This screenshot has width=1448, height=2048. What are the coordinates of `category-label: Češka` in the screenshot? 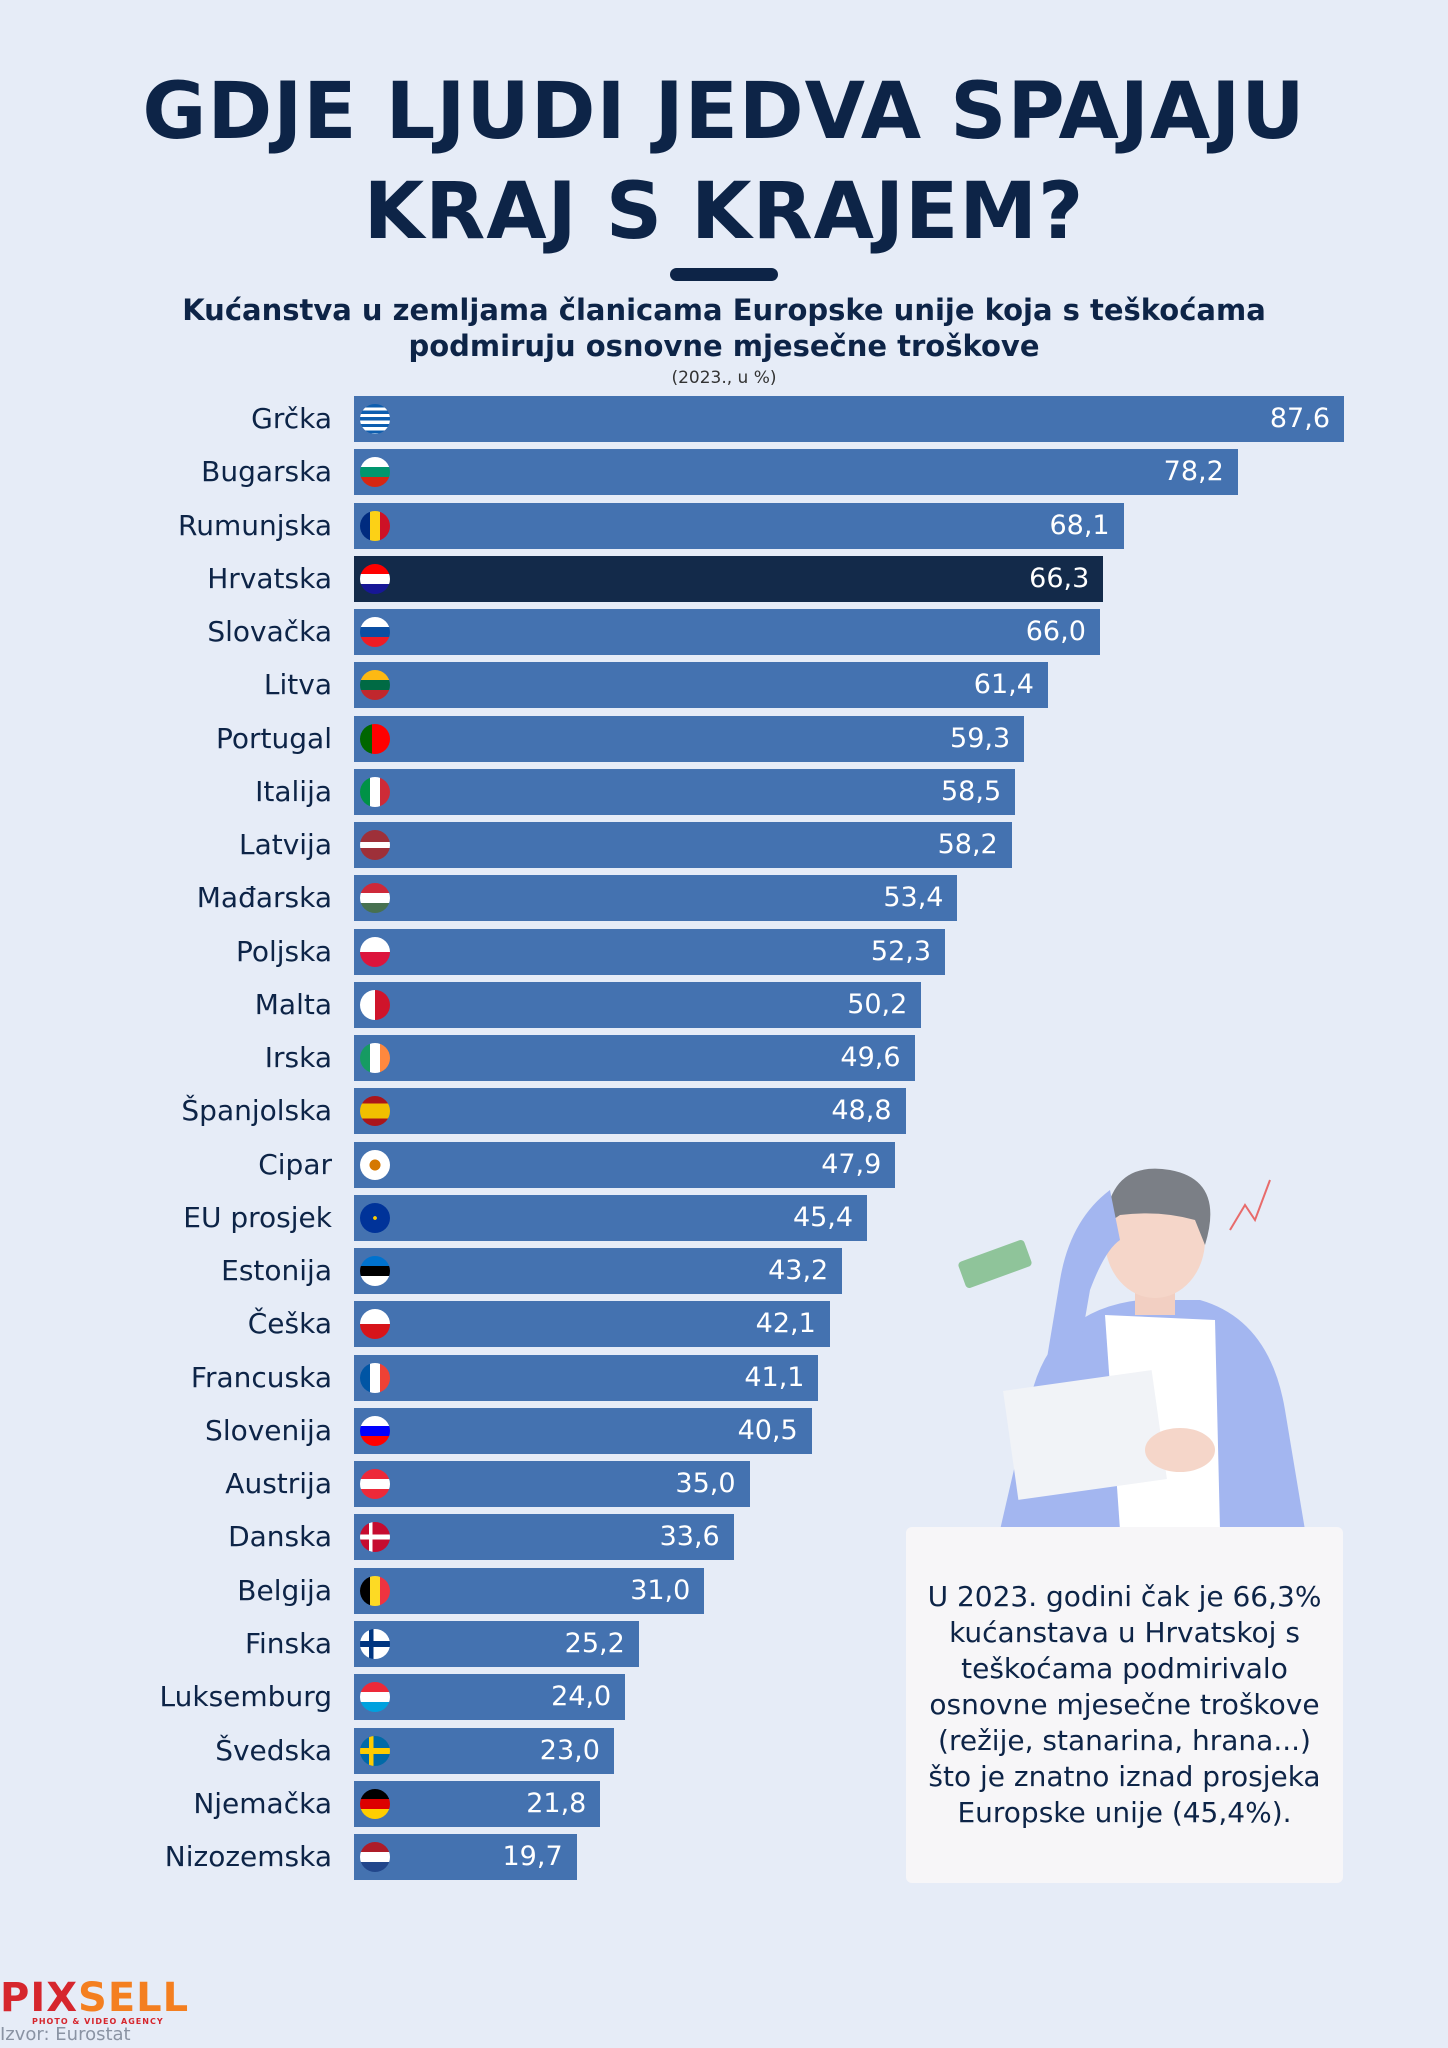 It's located at (289, 1324).